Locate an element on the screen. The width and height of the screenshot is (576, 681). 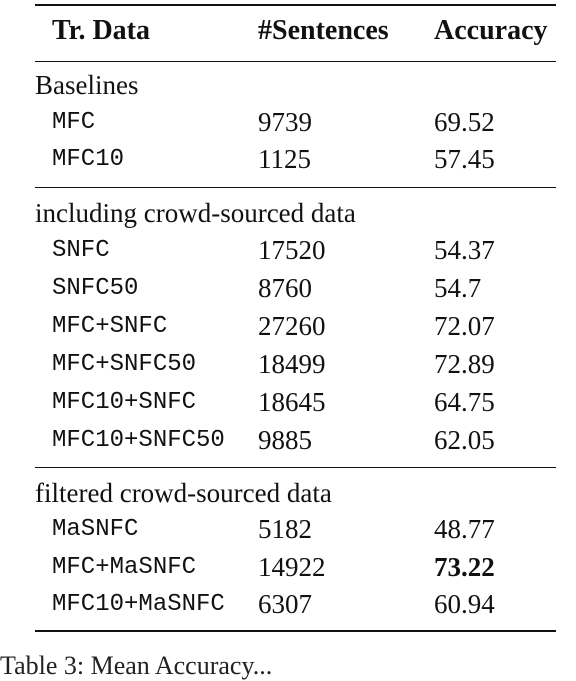
row-data-label: MFC10+SNFC is located at coordinates (124, 402).